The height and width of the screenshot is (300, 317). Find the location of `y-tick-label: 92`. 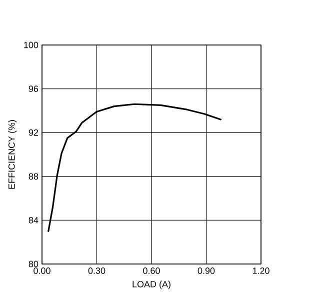

y-tick-label: 92 is located at coordinates (33, 132).